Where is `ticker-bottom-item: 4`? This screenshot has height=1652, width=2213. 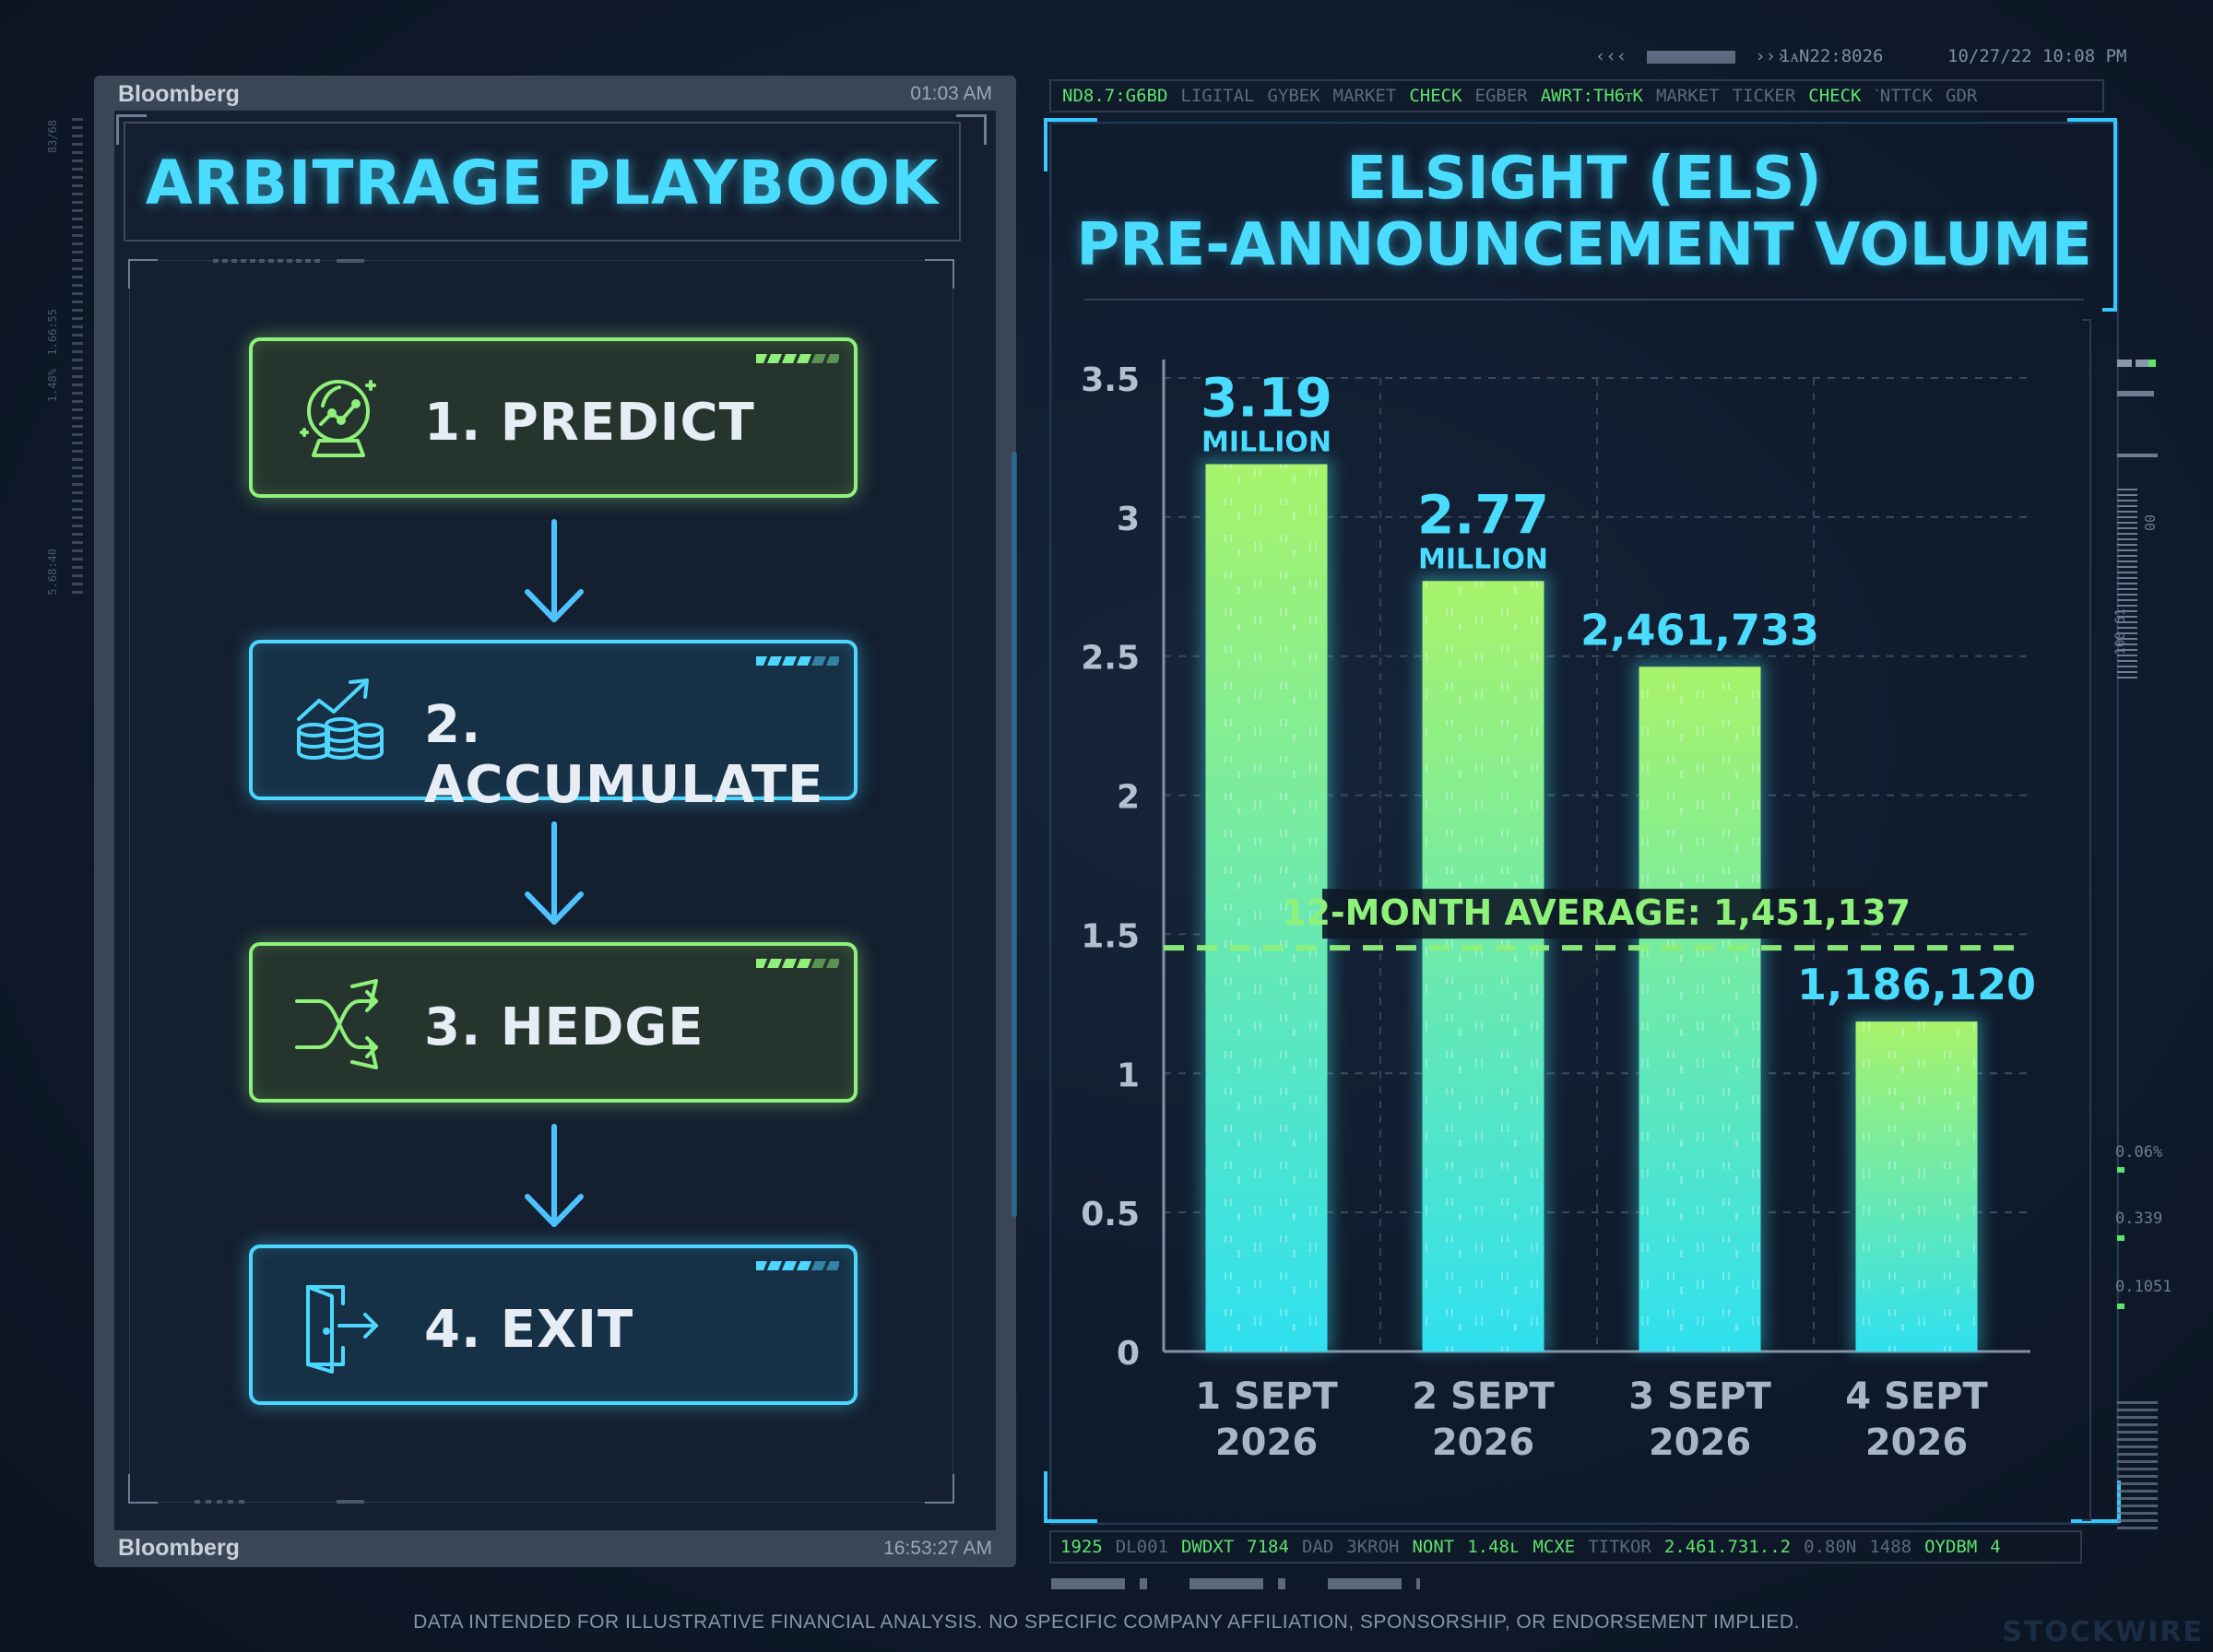 ticker-bottom-item: 4 is located at coordinates (1995, 1547).